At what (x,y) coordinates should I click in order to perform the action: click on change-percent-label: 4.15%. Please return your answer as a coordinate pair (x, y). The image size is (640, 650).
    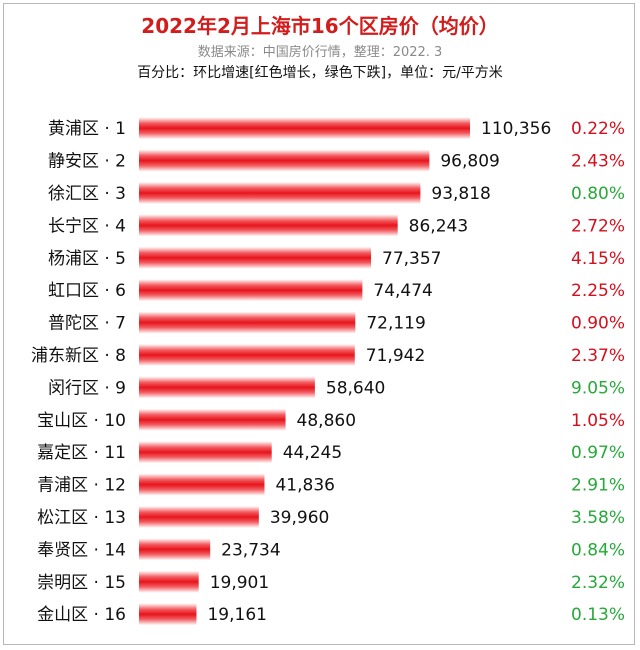
    Looking at the image, I should click on (598, 259).